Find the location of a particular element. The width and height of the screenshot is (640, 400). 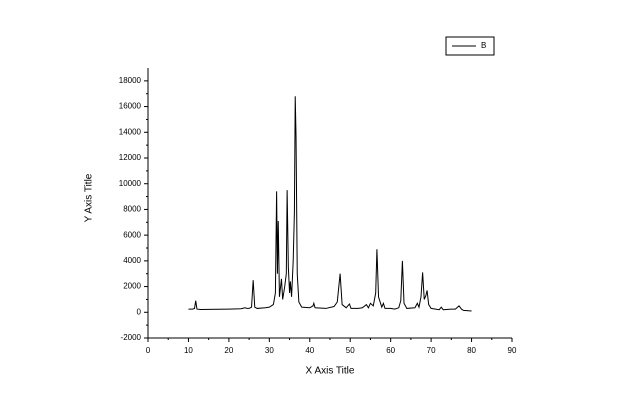

x-axis-title: X Axis Title is located at coordinates (330, 371).